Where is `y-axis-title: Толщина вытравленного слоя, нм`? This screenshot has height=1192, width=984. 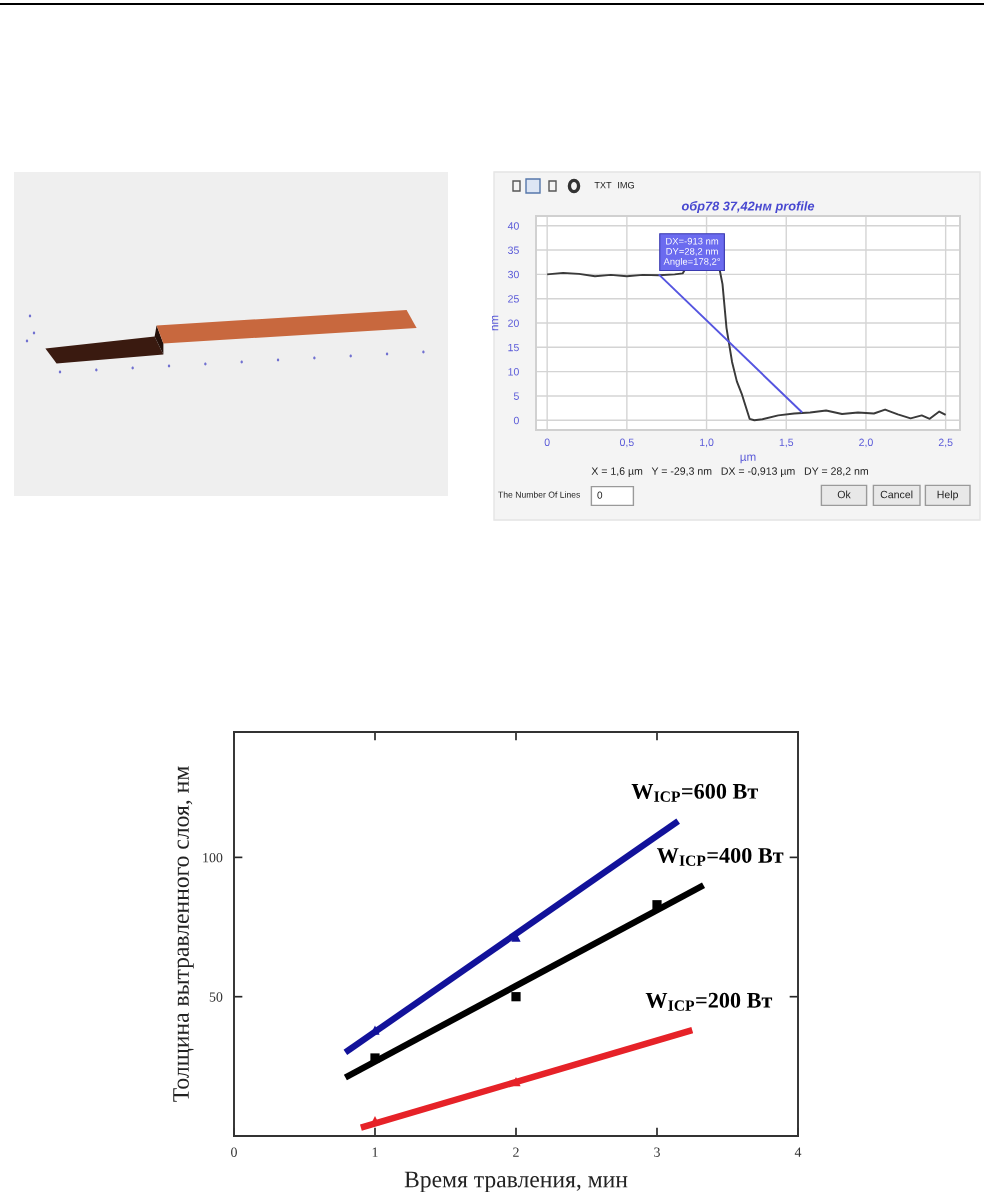
y-axis-title: Толщина вытравленного слоя, нм is located at coordinates (183, 934).